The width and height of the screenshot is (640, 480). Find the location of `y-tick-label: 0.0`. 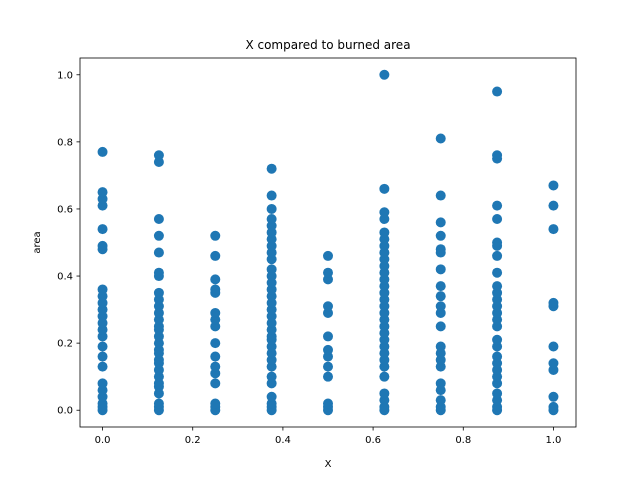

y-tick-label: 0.0 is located at coordinates (65, 411).